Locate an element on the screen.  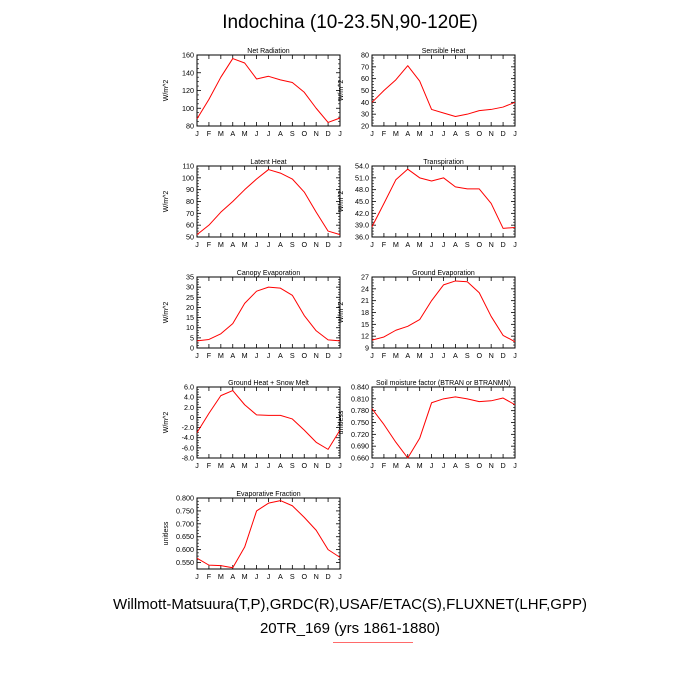
y-tick-label: 36.0 is located at coordinates (362, 237).